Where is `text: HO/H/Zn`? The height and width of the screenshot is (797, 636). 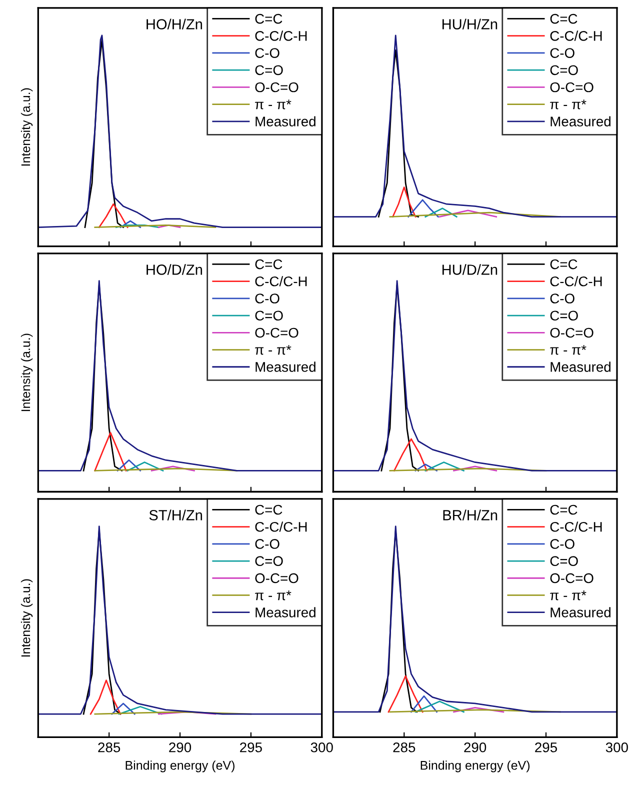
text: HO/H/Zn is located at coordinates (174, 24).